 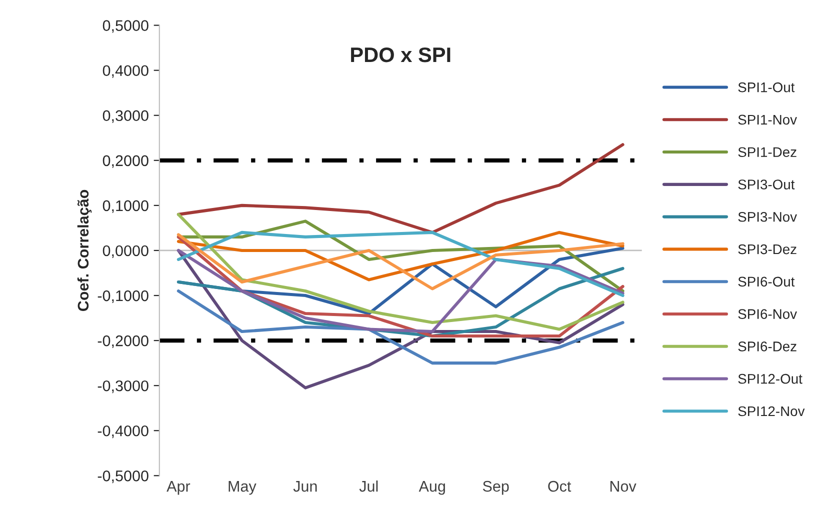 I want to click on x-tick-label: Oct, so click(x=560, y=486).